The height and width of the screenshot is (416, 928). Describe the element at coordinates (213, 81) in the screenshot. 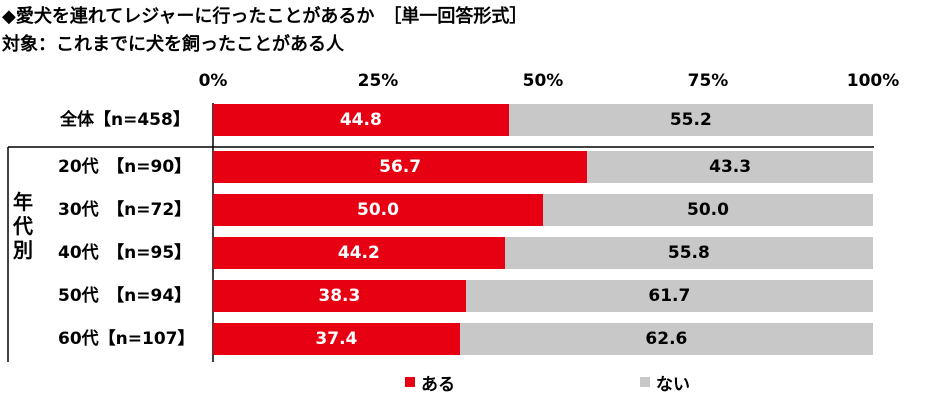

I see `x-tick-label: 0%` at that location.